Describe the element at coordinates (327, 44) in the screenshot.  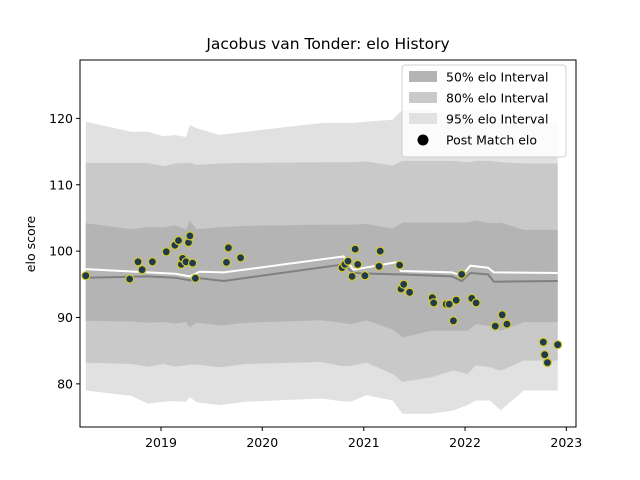
I see `chart-title: Jacobus van Tonder: elo History` at that location.